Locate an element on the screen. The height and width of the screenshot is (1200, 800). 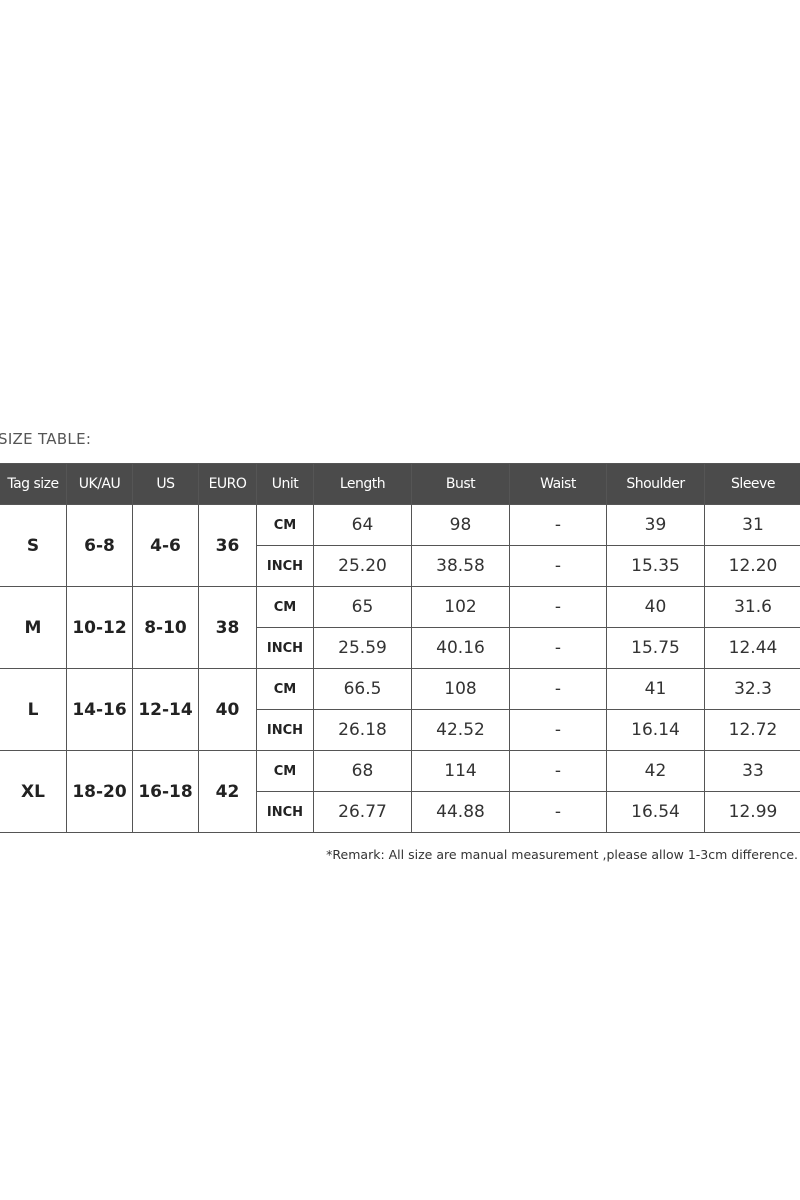
column-header: UK/AU is located at coordinates (99, 484).